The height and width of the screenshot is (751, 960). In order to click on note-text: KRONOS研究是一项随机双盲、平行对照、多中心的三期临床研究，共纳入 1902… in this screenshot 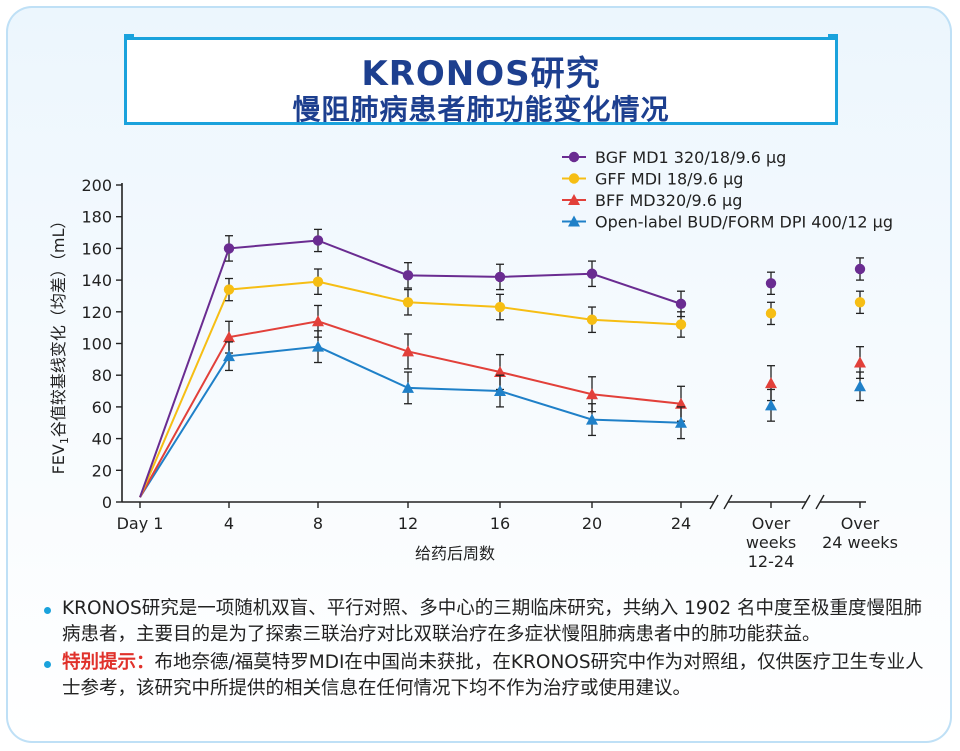, I will do `click(492, 621)`.